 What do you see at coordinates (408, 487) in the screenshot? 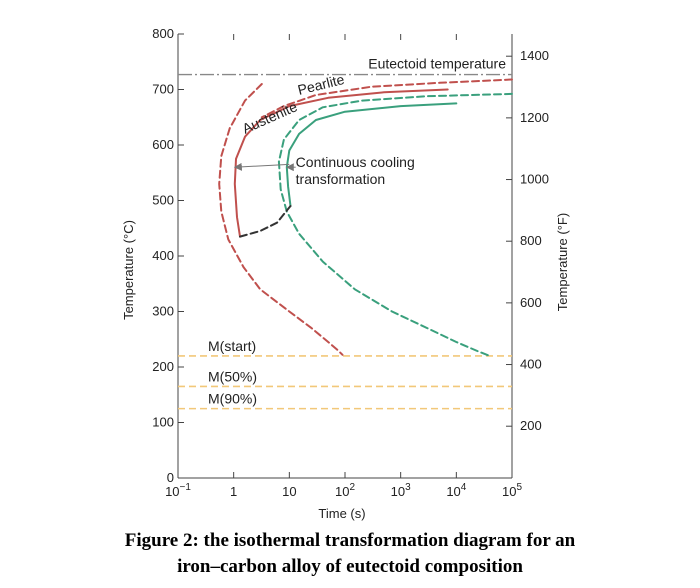
I see `x-tick-label-exponent: 3` at bounding box center [408, 487].